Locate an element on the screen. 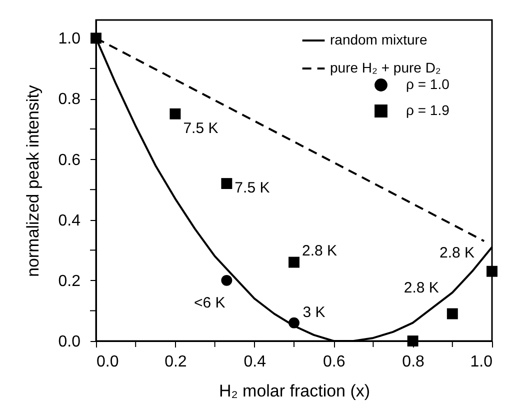 The height and width of the screenshot is (414, 507). legend-label: random mixture is located at coordinates (379, 40).